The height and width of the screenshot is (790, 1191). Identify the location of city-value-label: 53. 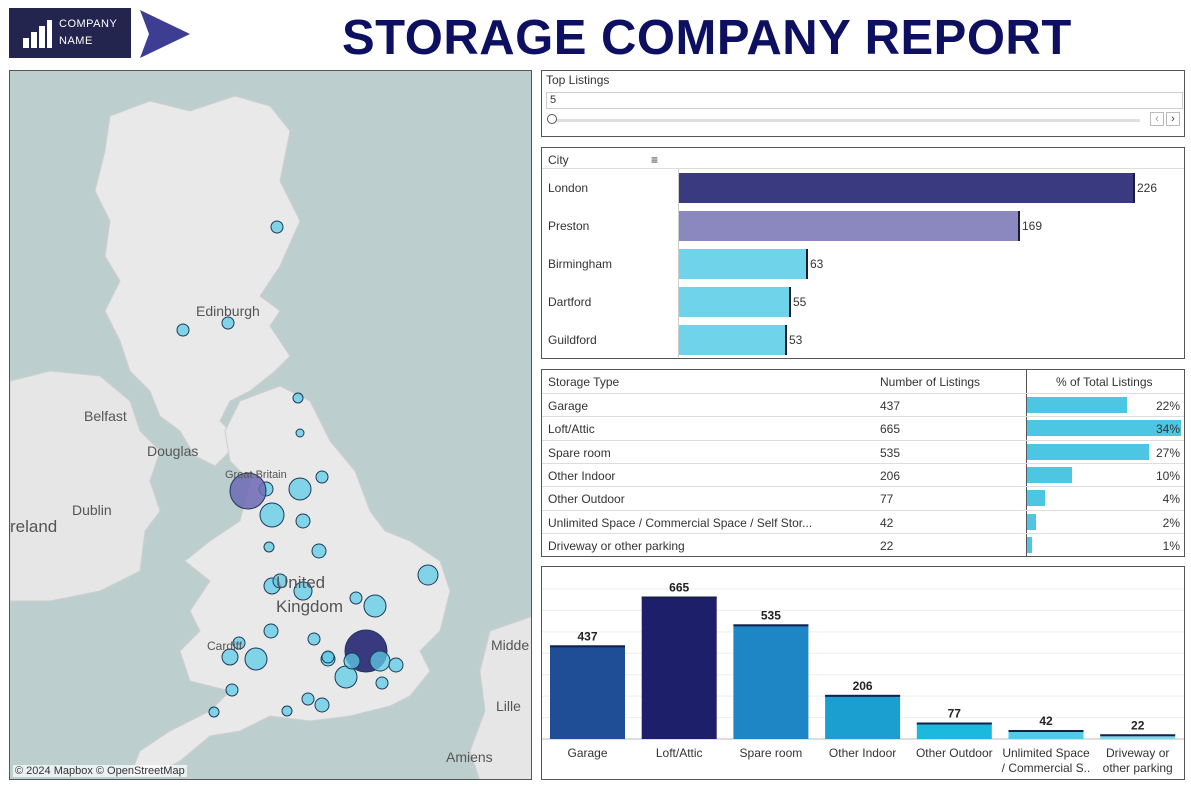
(796, 340).